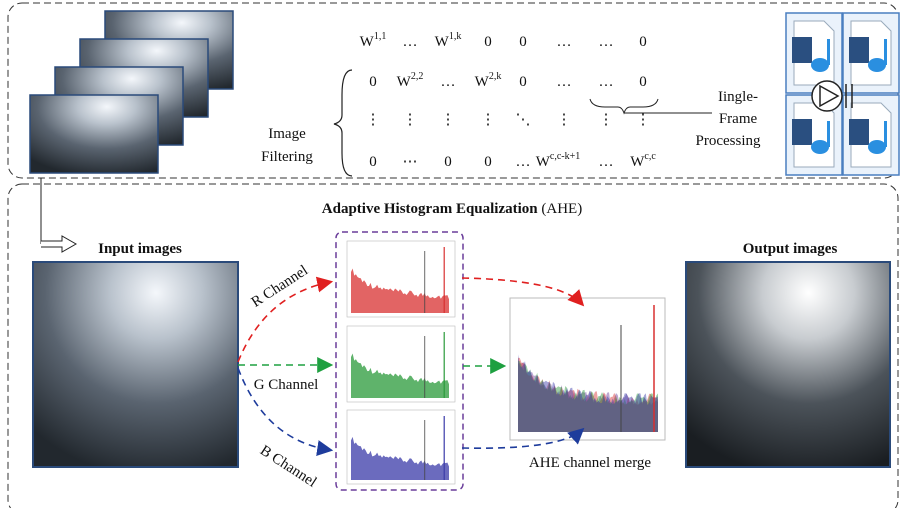 This screenshot has height=508, width=905. I want to click on input-image, so click(135, 364).